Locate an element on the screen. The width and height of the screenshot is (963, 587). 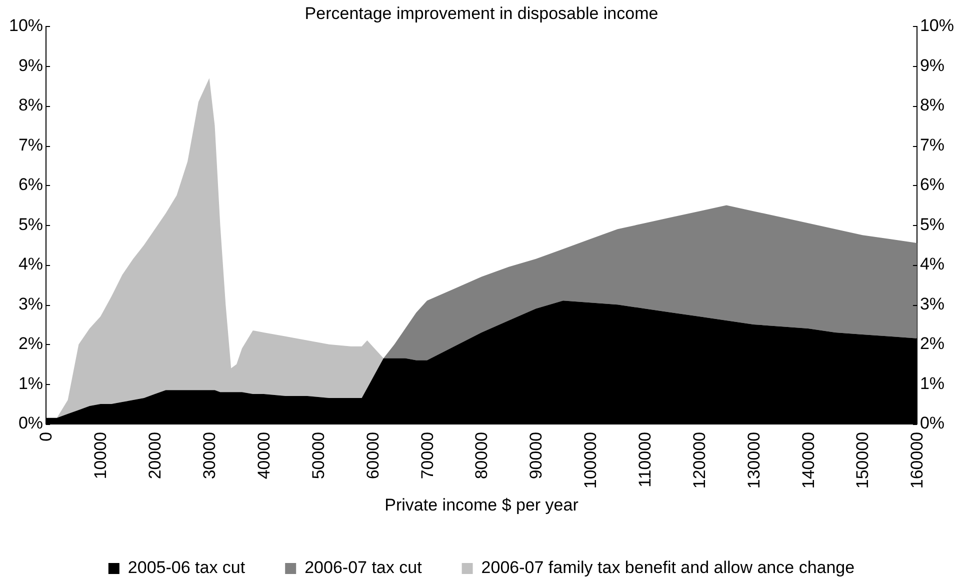
x-tick-label: 40000 is located at coordinates (264, 456).